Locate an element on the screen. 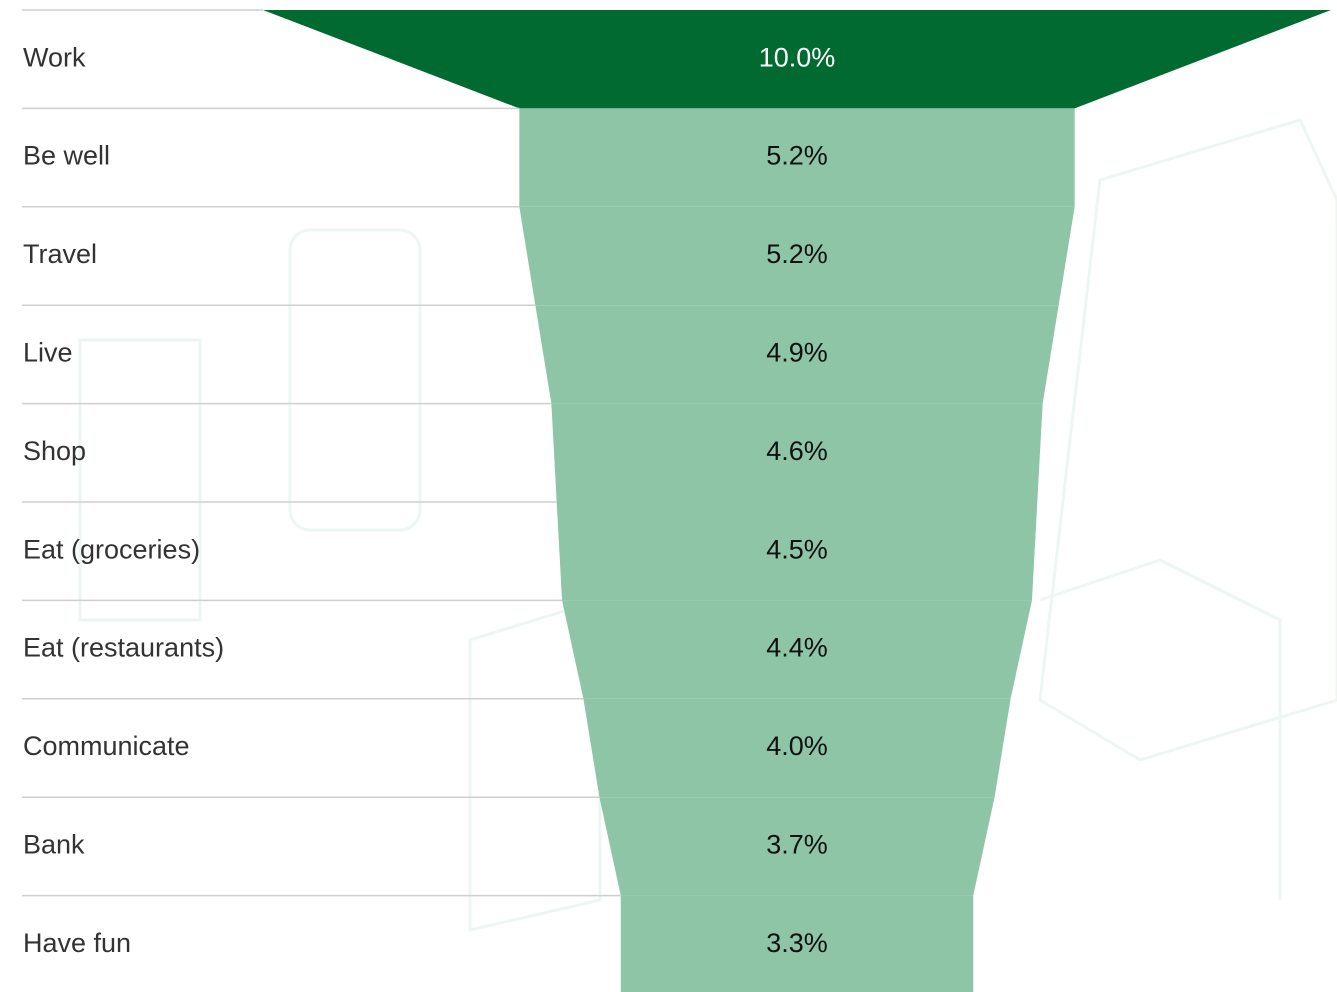 Image resolution: width=1337 pixels, height=992 pixels. category-label: Bank is located at coordinates (54, 845).